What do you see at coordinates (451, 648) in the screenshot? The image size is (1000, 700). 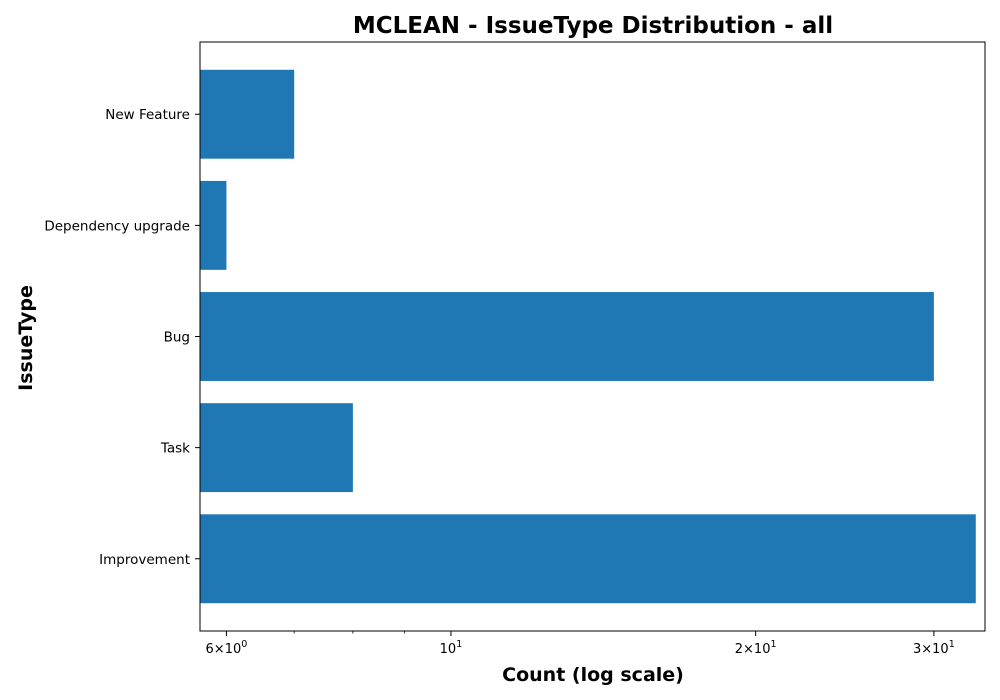 I see `x-tick-label: 101` at bounding box center [451, 648].